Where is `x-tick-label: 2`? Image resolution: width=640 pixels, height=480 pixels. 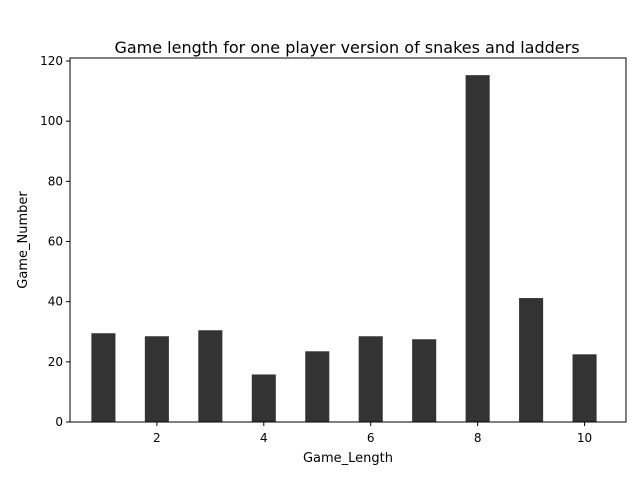
x-tick-label: 2 is located at coordinates (157, 438).